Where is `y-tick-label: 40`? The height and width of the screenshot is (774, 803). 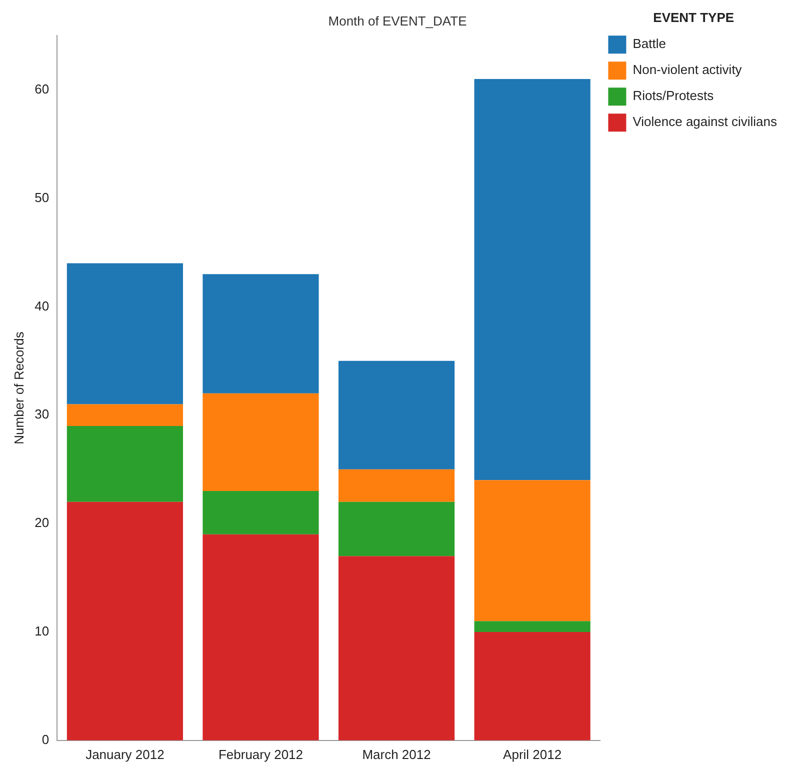 y-tick-label: 40 is located at coordinates (42, 306).